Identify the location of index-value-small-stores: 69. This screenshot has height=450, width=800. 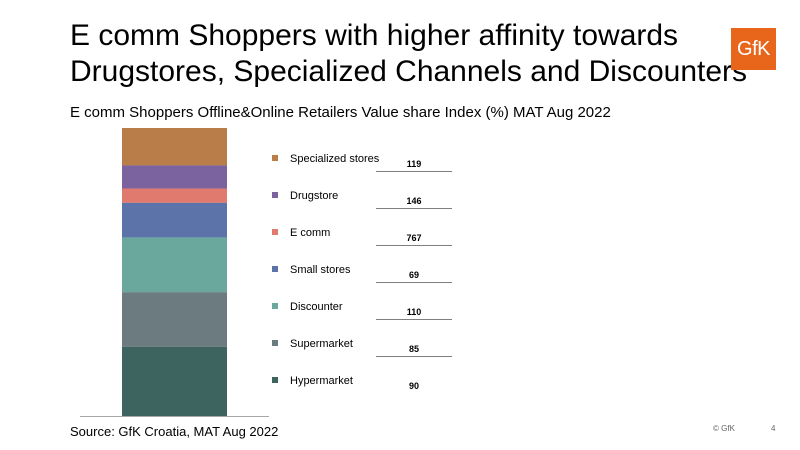
(414, 275).